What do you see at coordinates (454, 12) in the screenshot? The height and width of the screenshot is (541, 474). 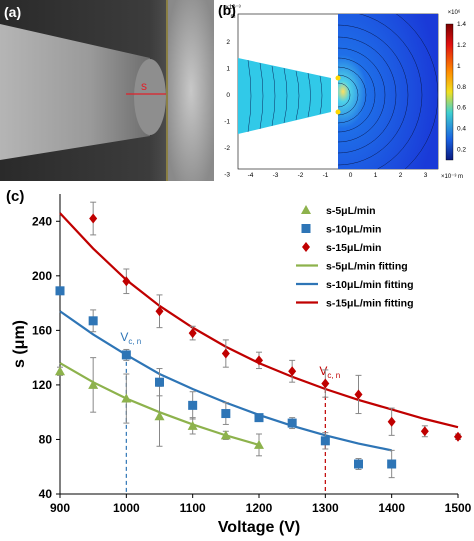 I see `colorbar-exponent: ×10⁶` at bounding box center [454, 12].